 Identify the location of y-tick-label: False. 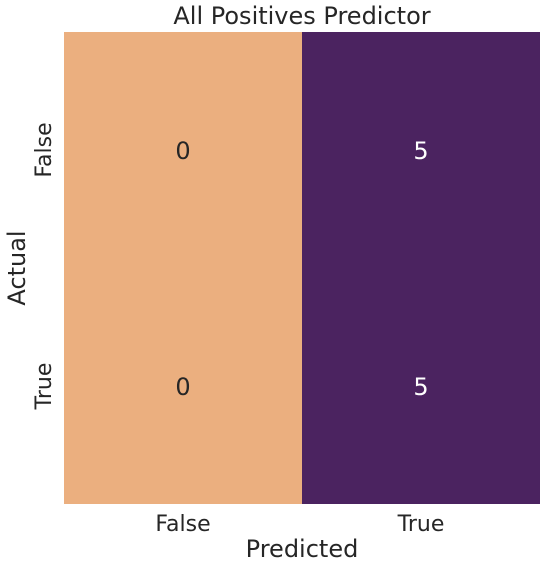
(44, 149).